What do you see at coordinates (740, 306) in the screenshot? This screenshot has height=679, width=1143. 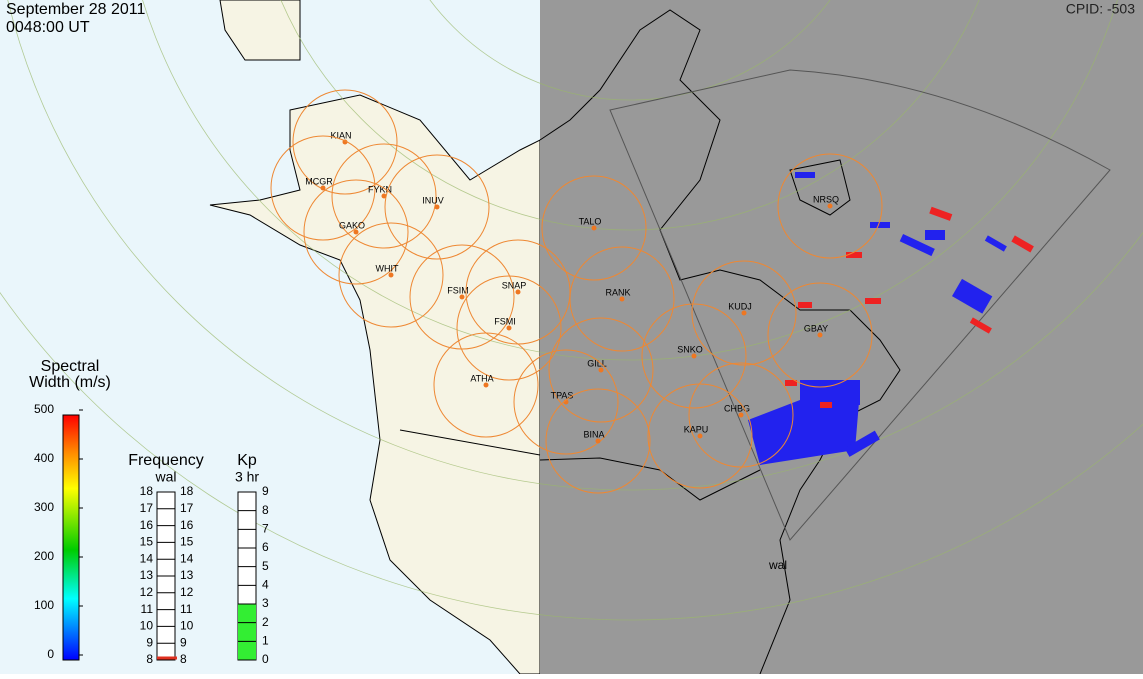 I see `radar-label: KUDJ` at bounding box center [740, 306].